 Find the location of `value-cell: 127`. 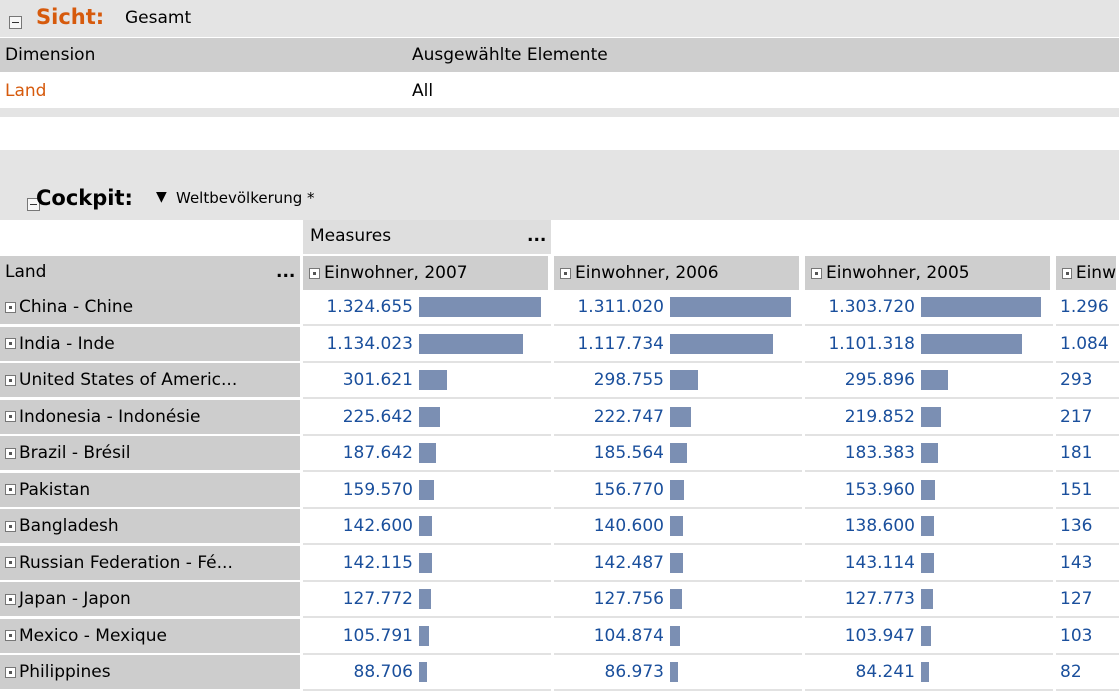

value-cell: 127 is located at coordinates (1087, 600).